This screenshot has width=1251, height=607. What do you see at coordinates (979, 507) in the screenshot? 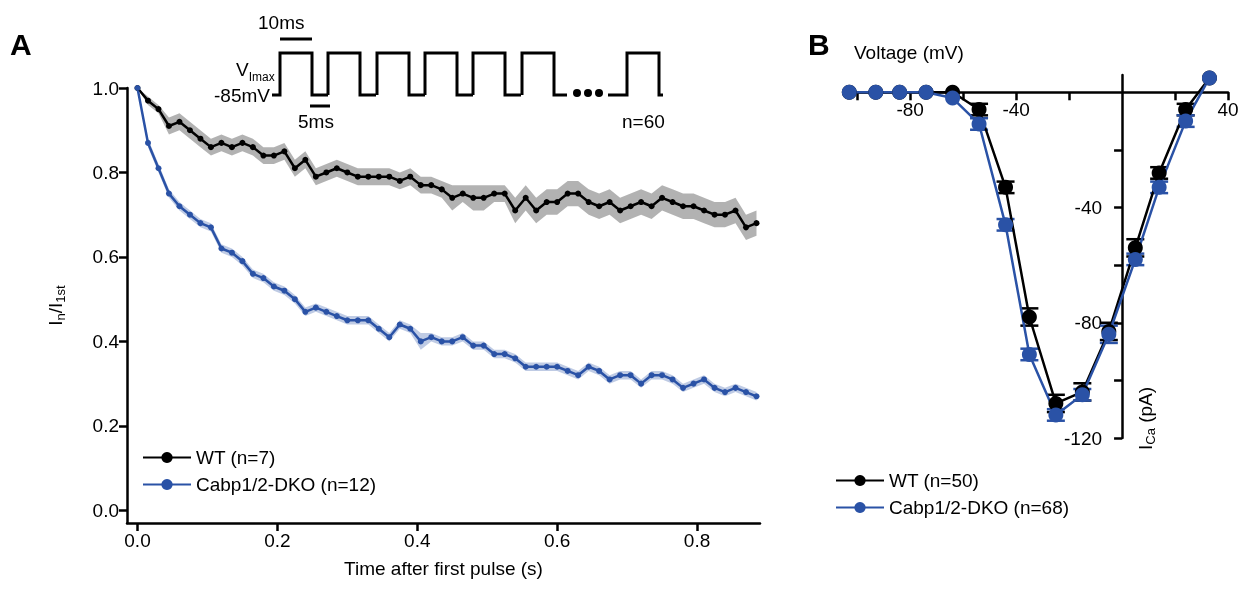
I see `legend-label: Cabp1/2-DKO (n=68)` at bounding box center [979, 507].